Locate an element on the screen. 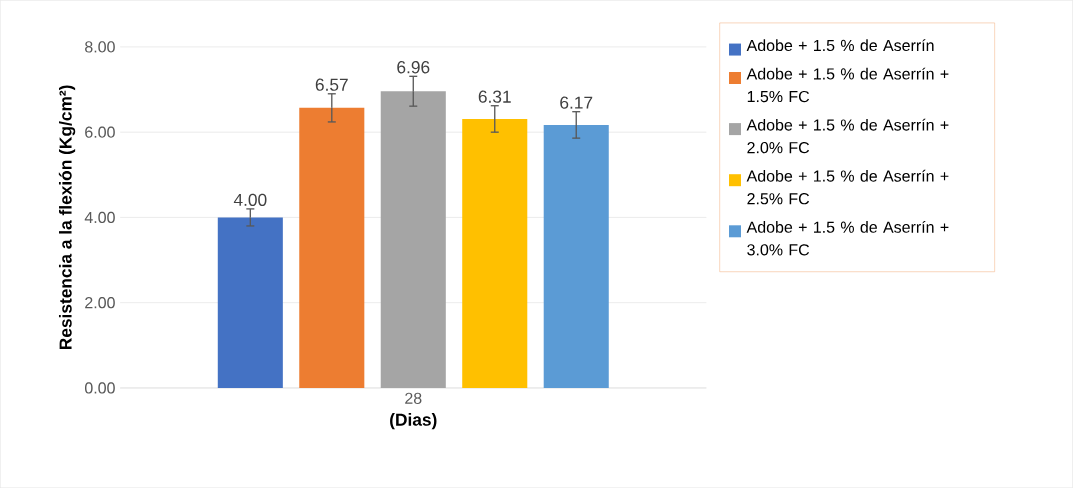 The width and height of the screenshot is (1073, 488). x-tick-label: 28 is located at coordinates (413, 398).